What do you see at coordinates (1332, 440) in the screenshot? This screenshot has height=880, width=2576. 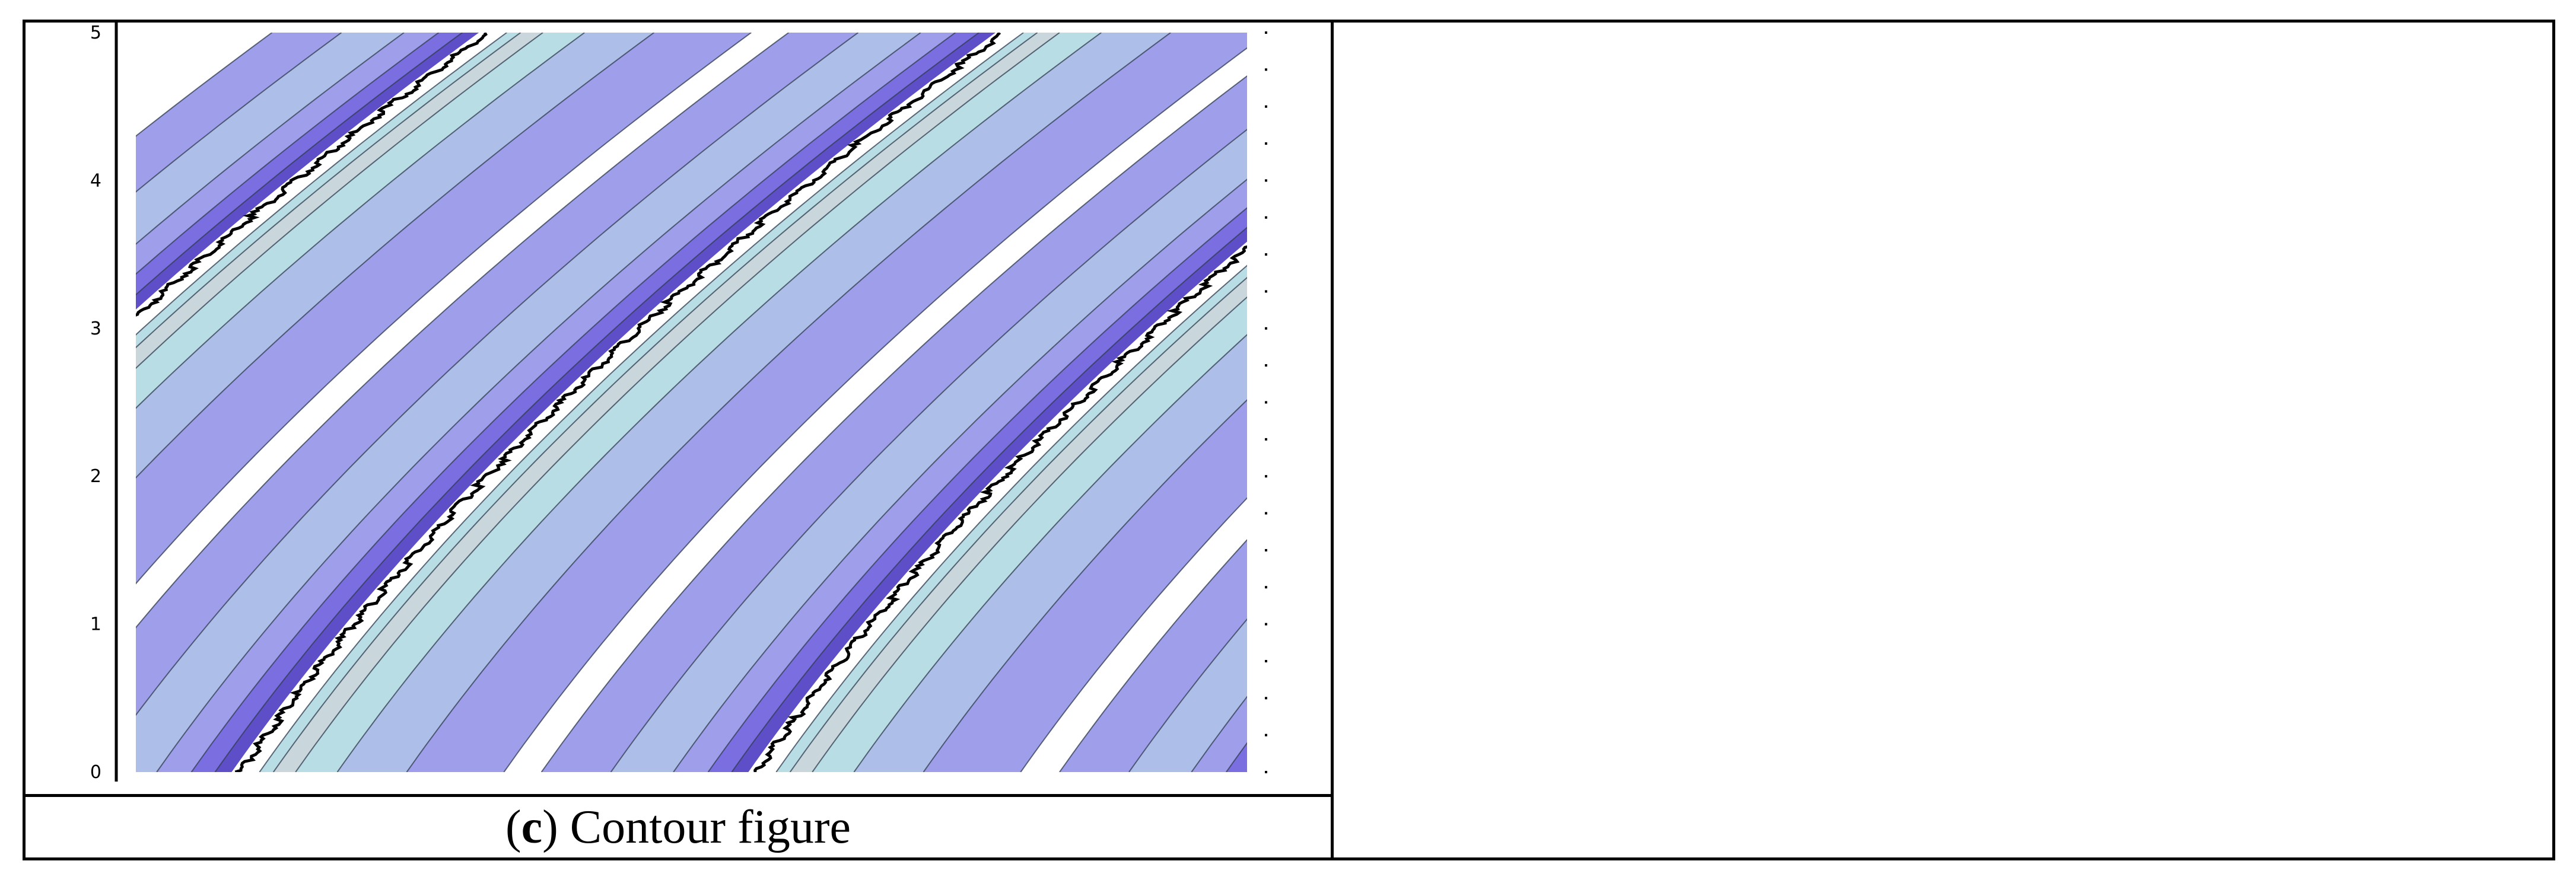 I see `column-divider` at bounding box center [1332, 440].